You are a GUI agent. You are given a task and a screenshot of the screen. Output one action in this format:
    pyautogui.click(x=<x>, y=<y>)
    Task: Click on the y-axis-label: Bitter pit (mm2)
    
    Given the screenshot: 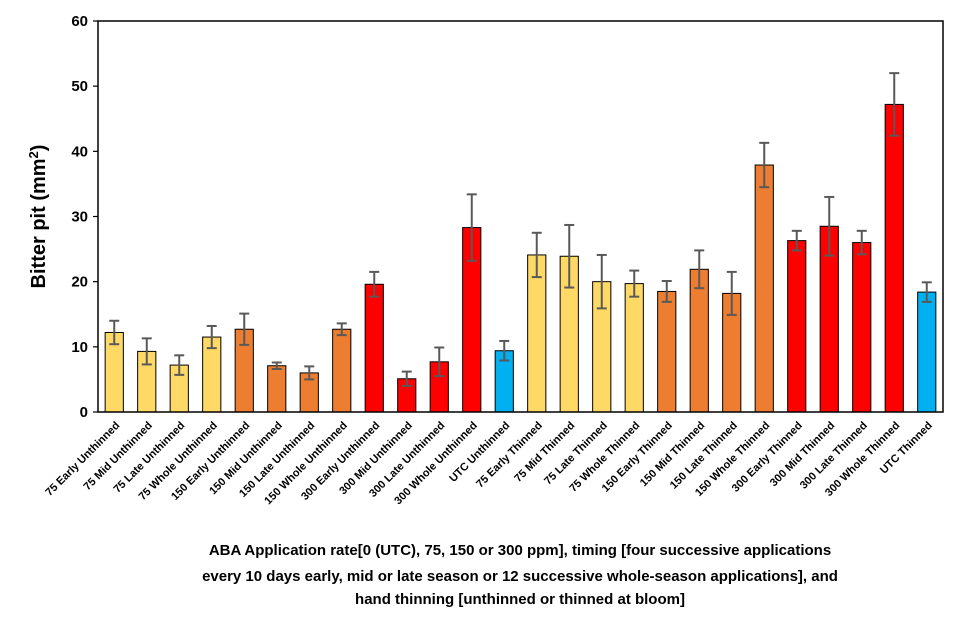 What is the action you would take?
    pyautogui.click(x=38, y=217)
    